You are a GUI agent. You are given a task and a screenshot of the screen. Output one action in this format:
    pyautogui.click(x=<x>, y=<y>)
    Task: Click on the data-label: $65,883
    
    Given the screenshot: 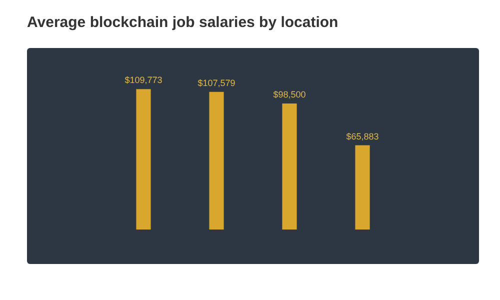 What is the action you would take?
    pyautogui.click(x=362, y=136)
    